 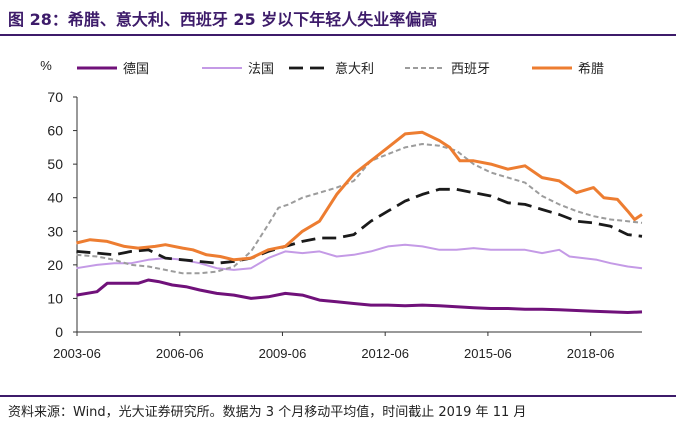 What do you see at coordinates (55, 298) in the screenshot?
I see `y-tick-label: 10` at bounding box center [55, 298].